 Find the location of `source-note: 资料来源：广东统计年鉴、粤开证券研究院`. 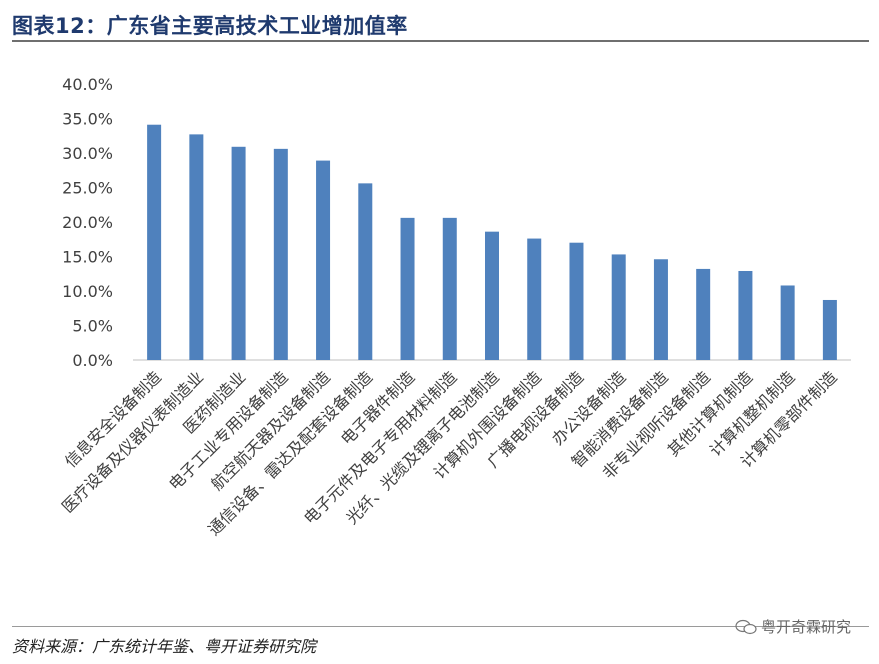

source-note: 资料来源：广东统计年鉴、粤开证券研究院 is located at coordinates (164, 646).